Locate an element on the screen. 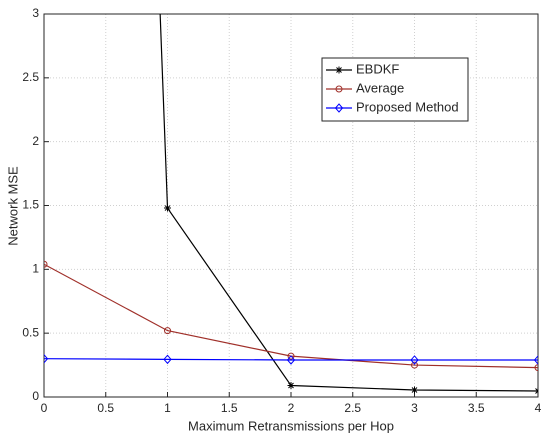 This screenshot has width=550, height=448. line is located at coordinates (291, 359).